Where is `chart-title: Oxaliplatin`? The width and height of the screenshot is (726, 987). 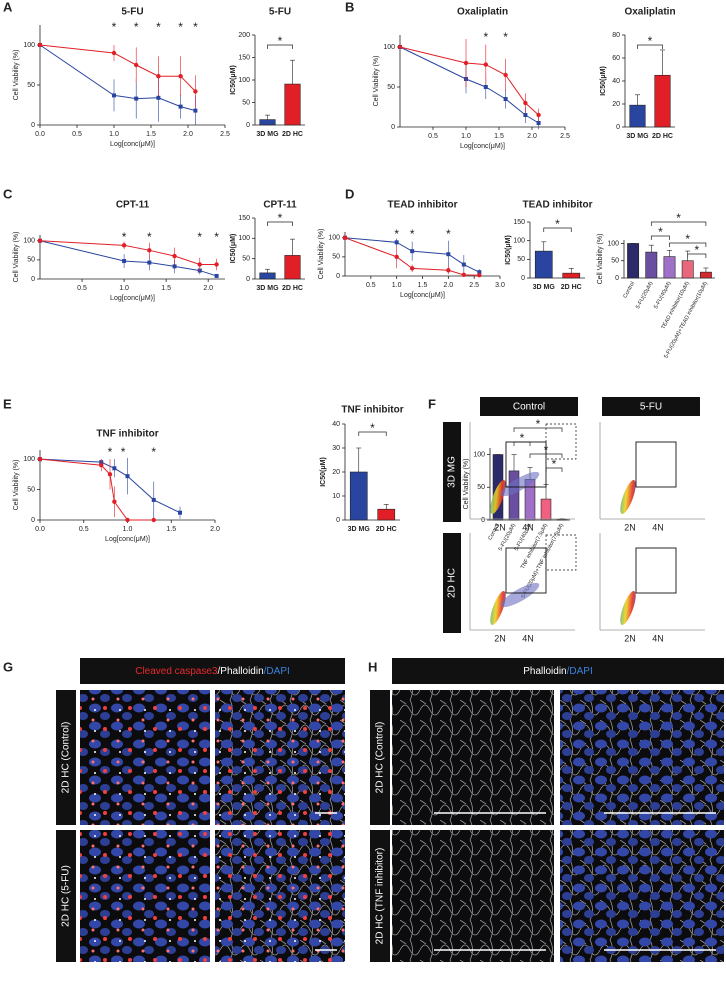 chart-title: Oxaliplatin is located at coordinates (482, 12).